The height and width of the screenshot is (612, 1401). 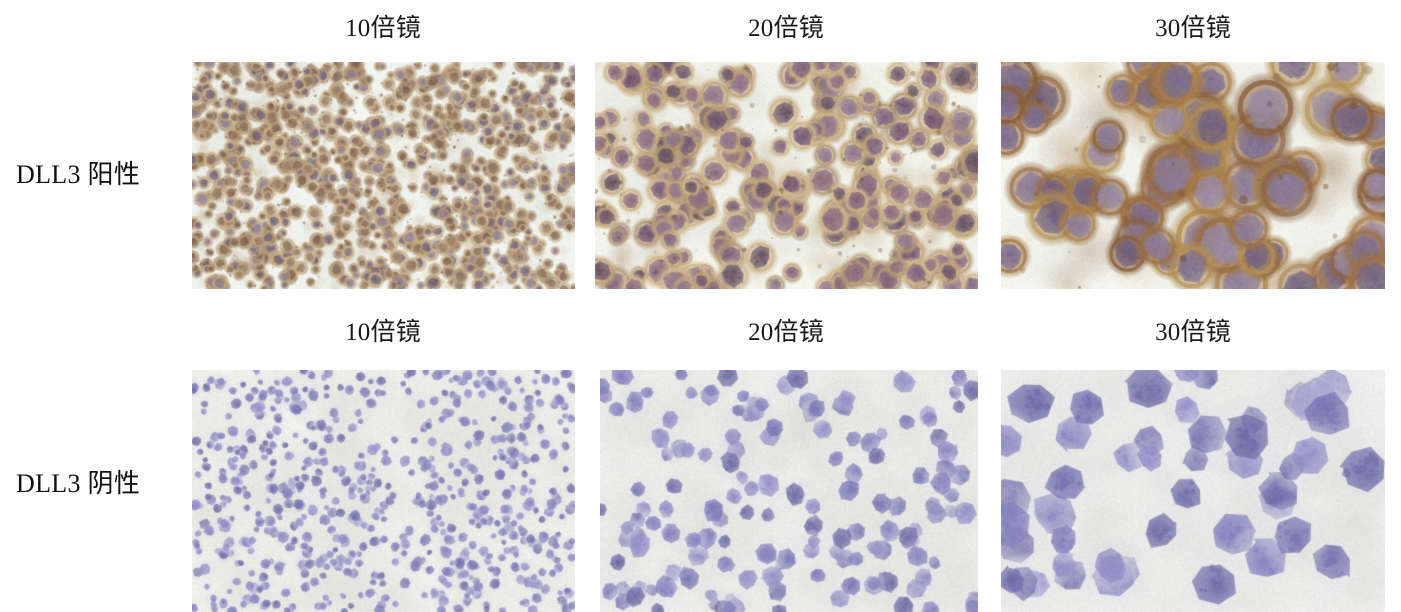 I want to click on micrograph-canvas-positive-10x, so click(x=383, y=175).